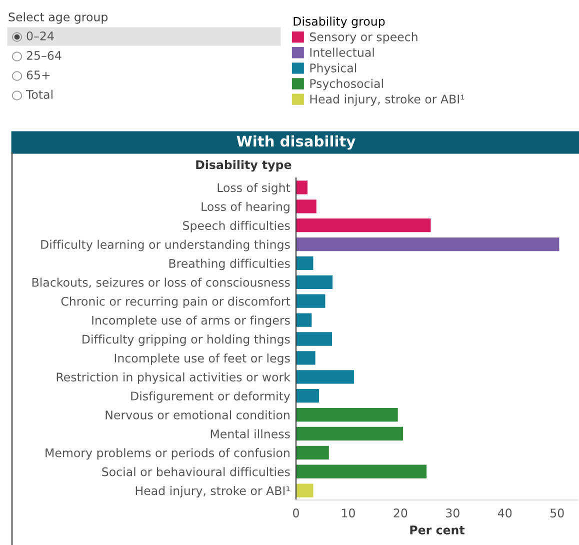  What do you see at coordinates (198, 415) in the screenshot?
I see `y-tick-label: Nervous or emotional condition` at bounding box center [198, 415].